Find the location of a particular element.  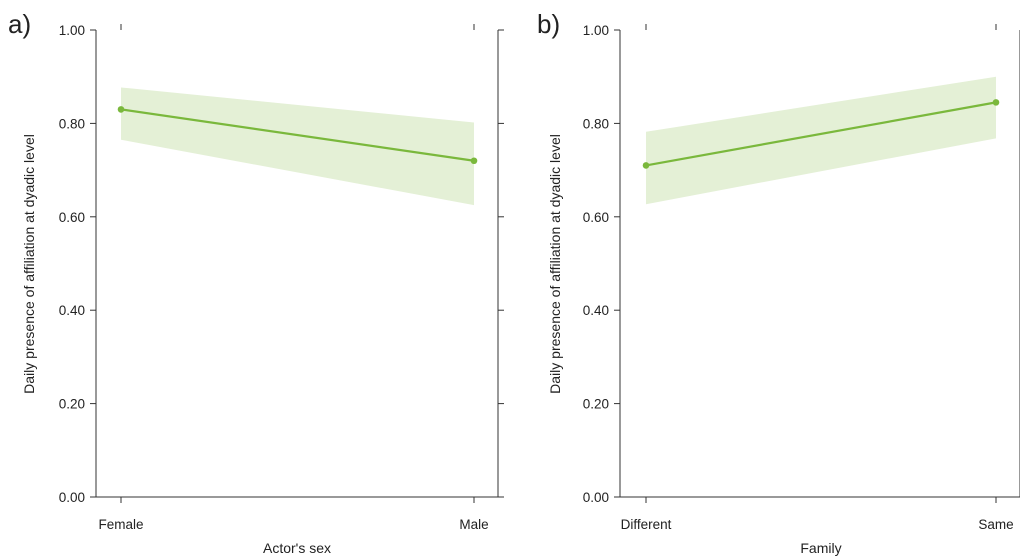

x-tick-label-a: Male is located at coordinates (473, 524).